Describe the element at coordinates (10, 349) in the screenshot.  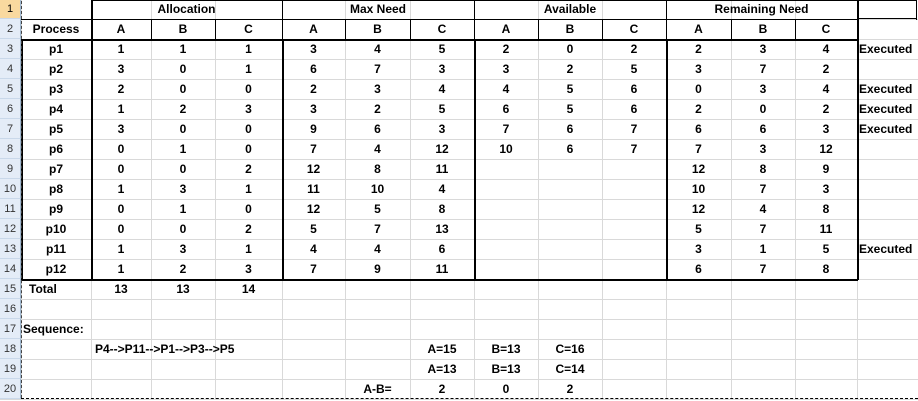
I see `row-header: 18` at that location.